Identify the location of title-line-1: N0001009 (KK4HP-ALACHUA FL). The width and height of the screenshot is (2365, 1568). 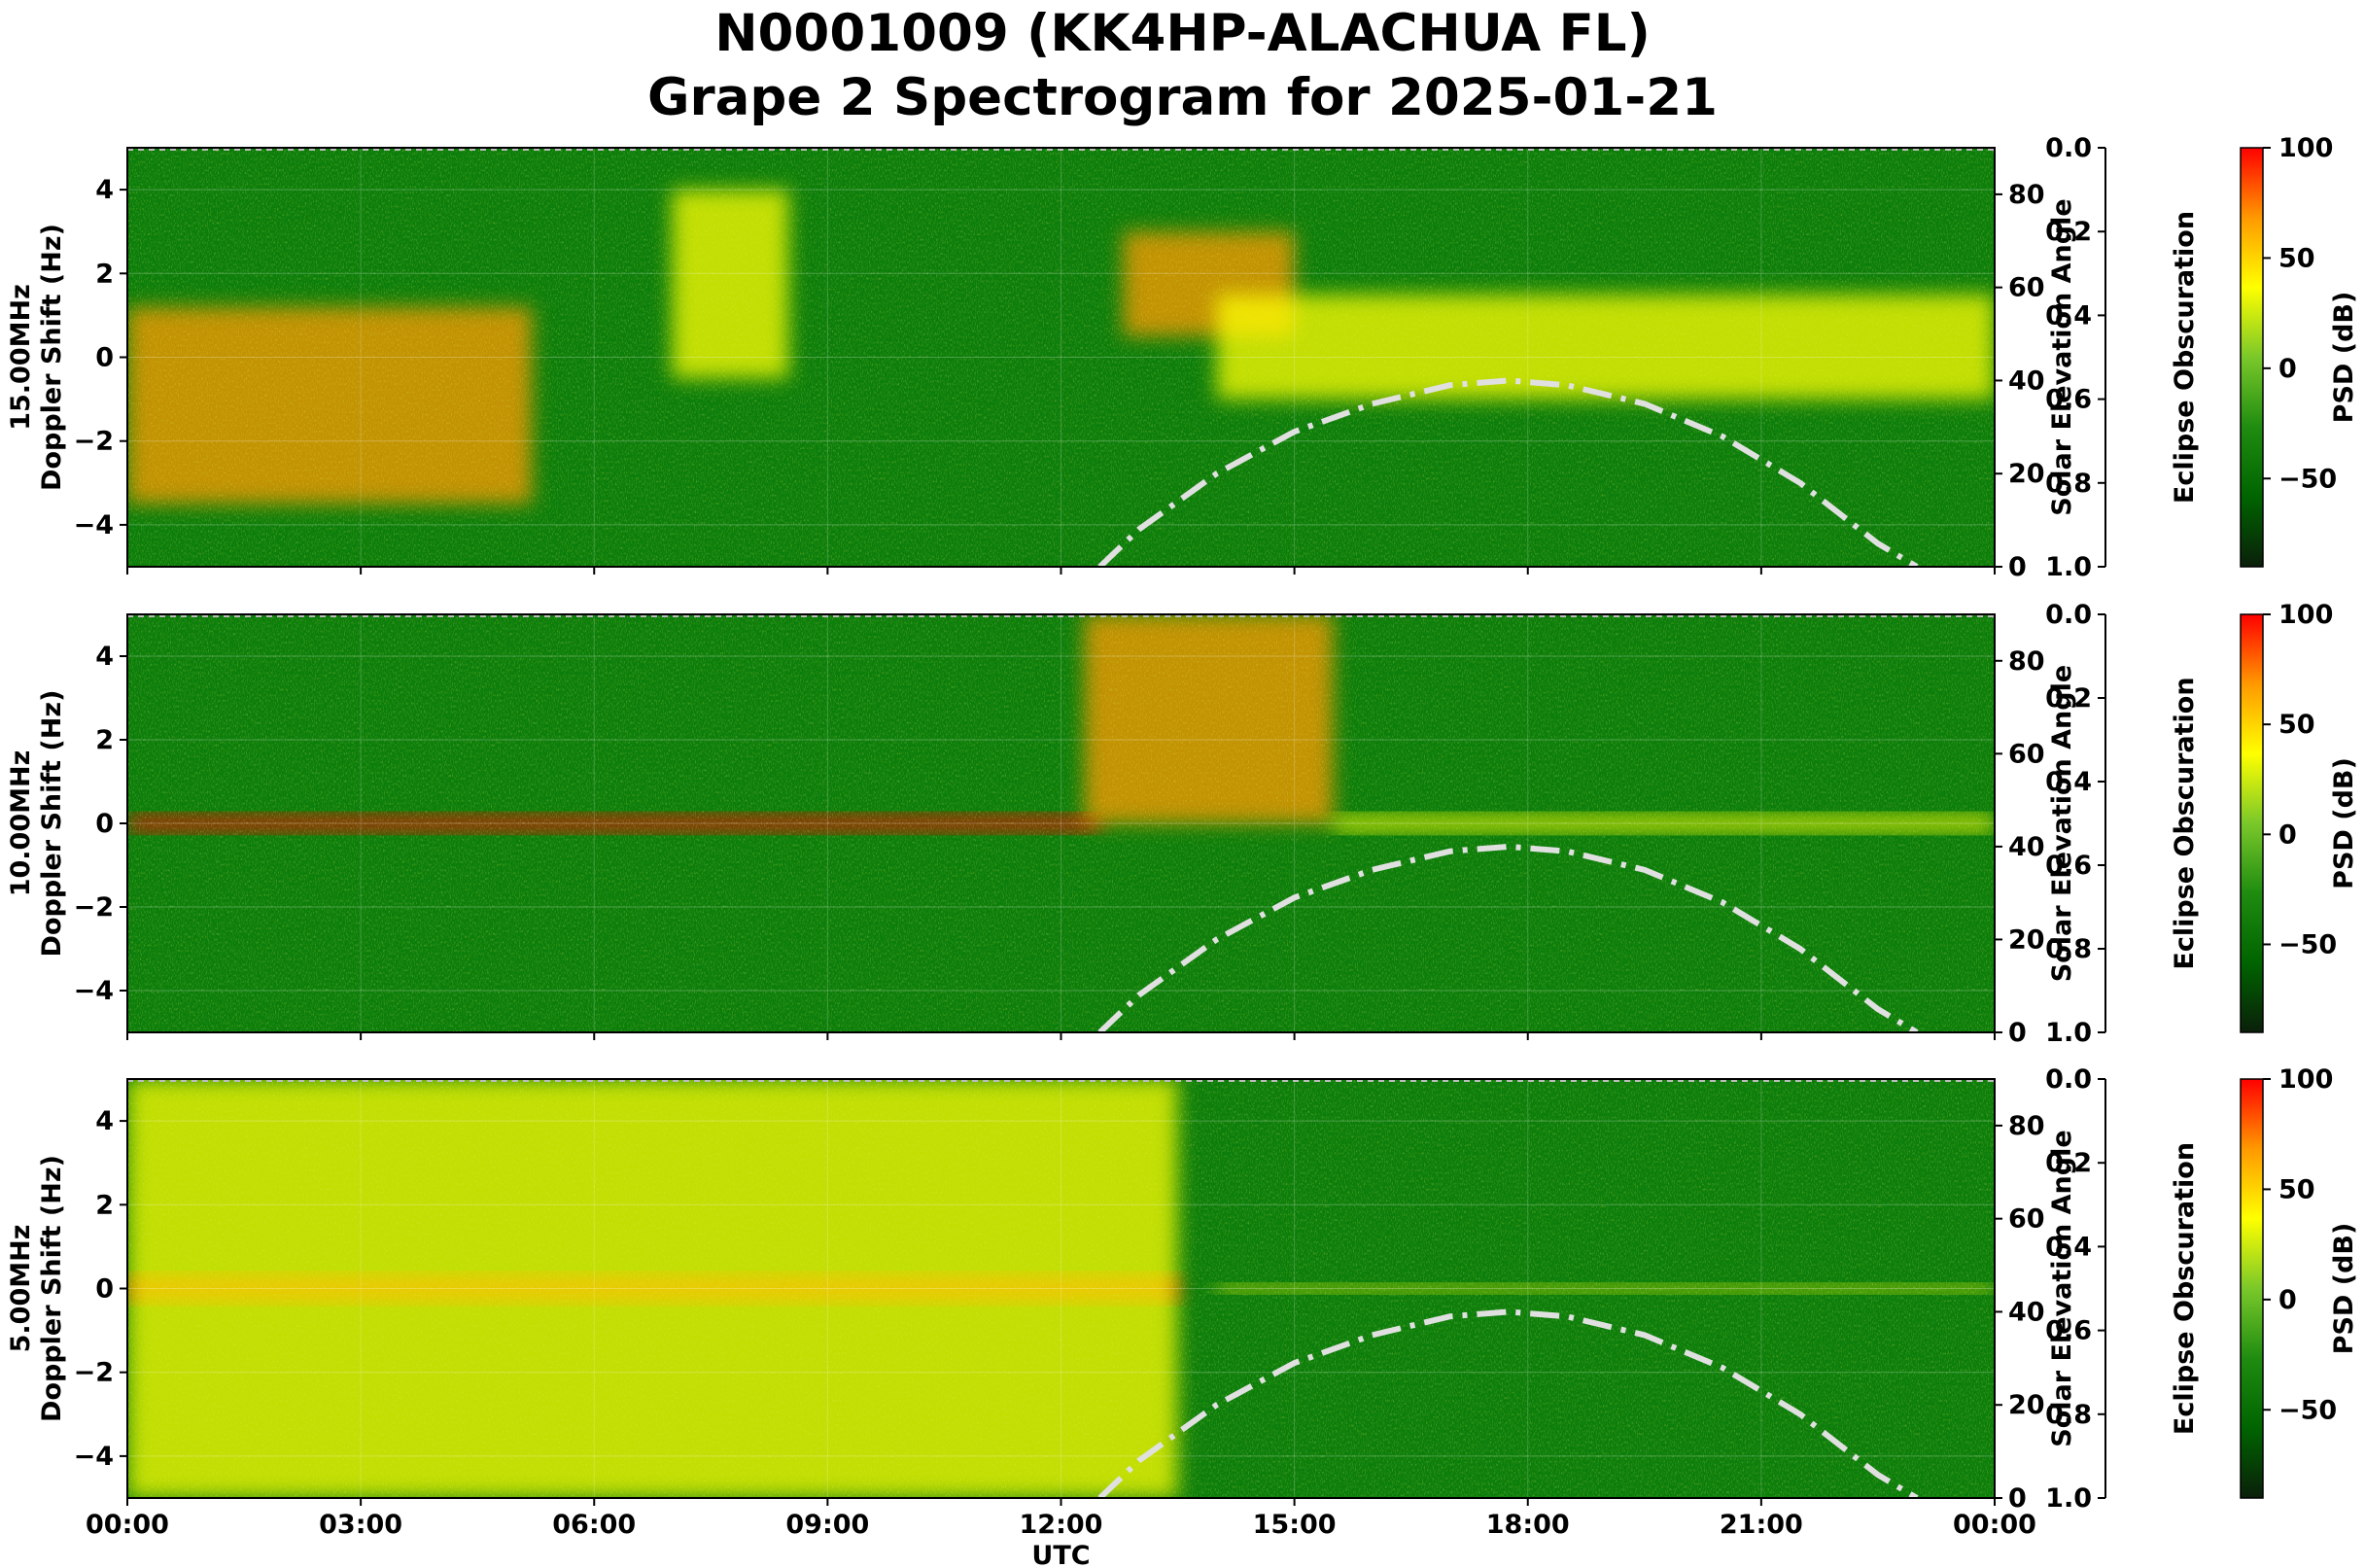
(1182, 33).